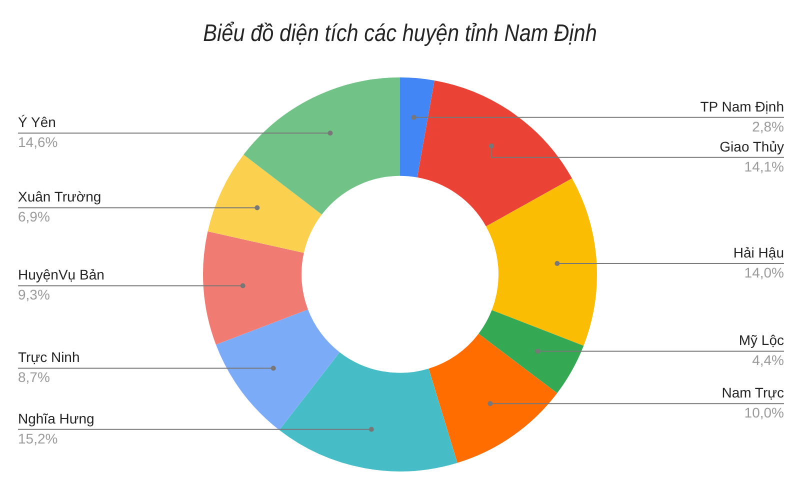  Describe the element at coordinates (34, 216) in the screenshot. I see `data-label: 6,9%` at that location.